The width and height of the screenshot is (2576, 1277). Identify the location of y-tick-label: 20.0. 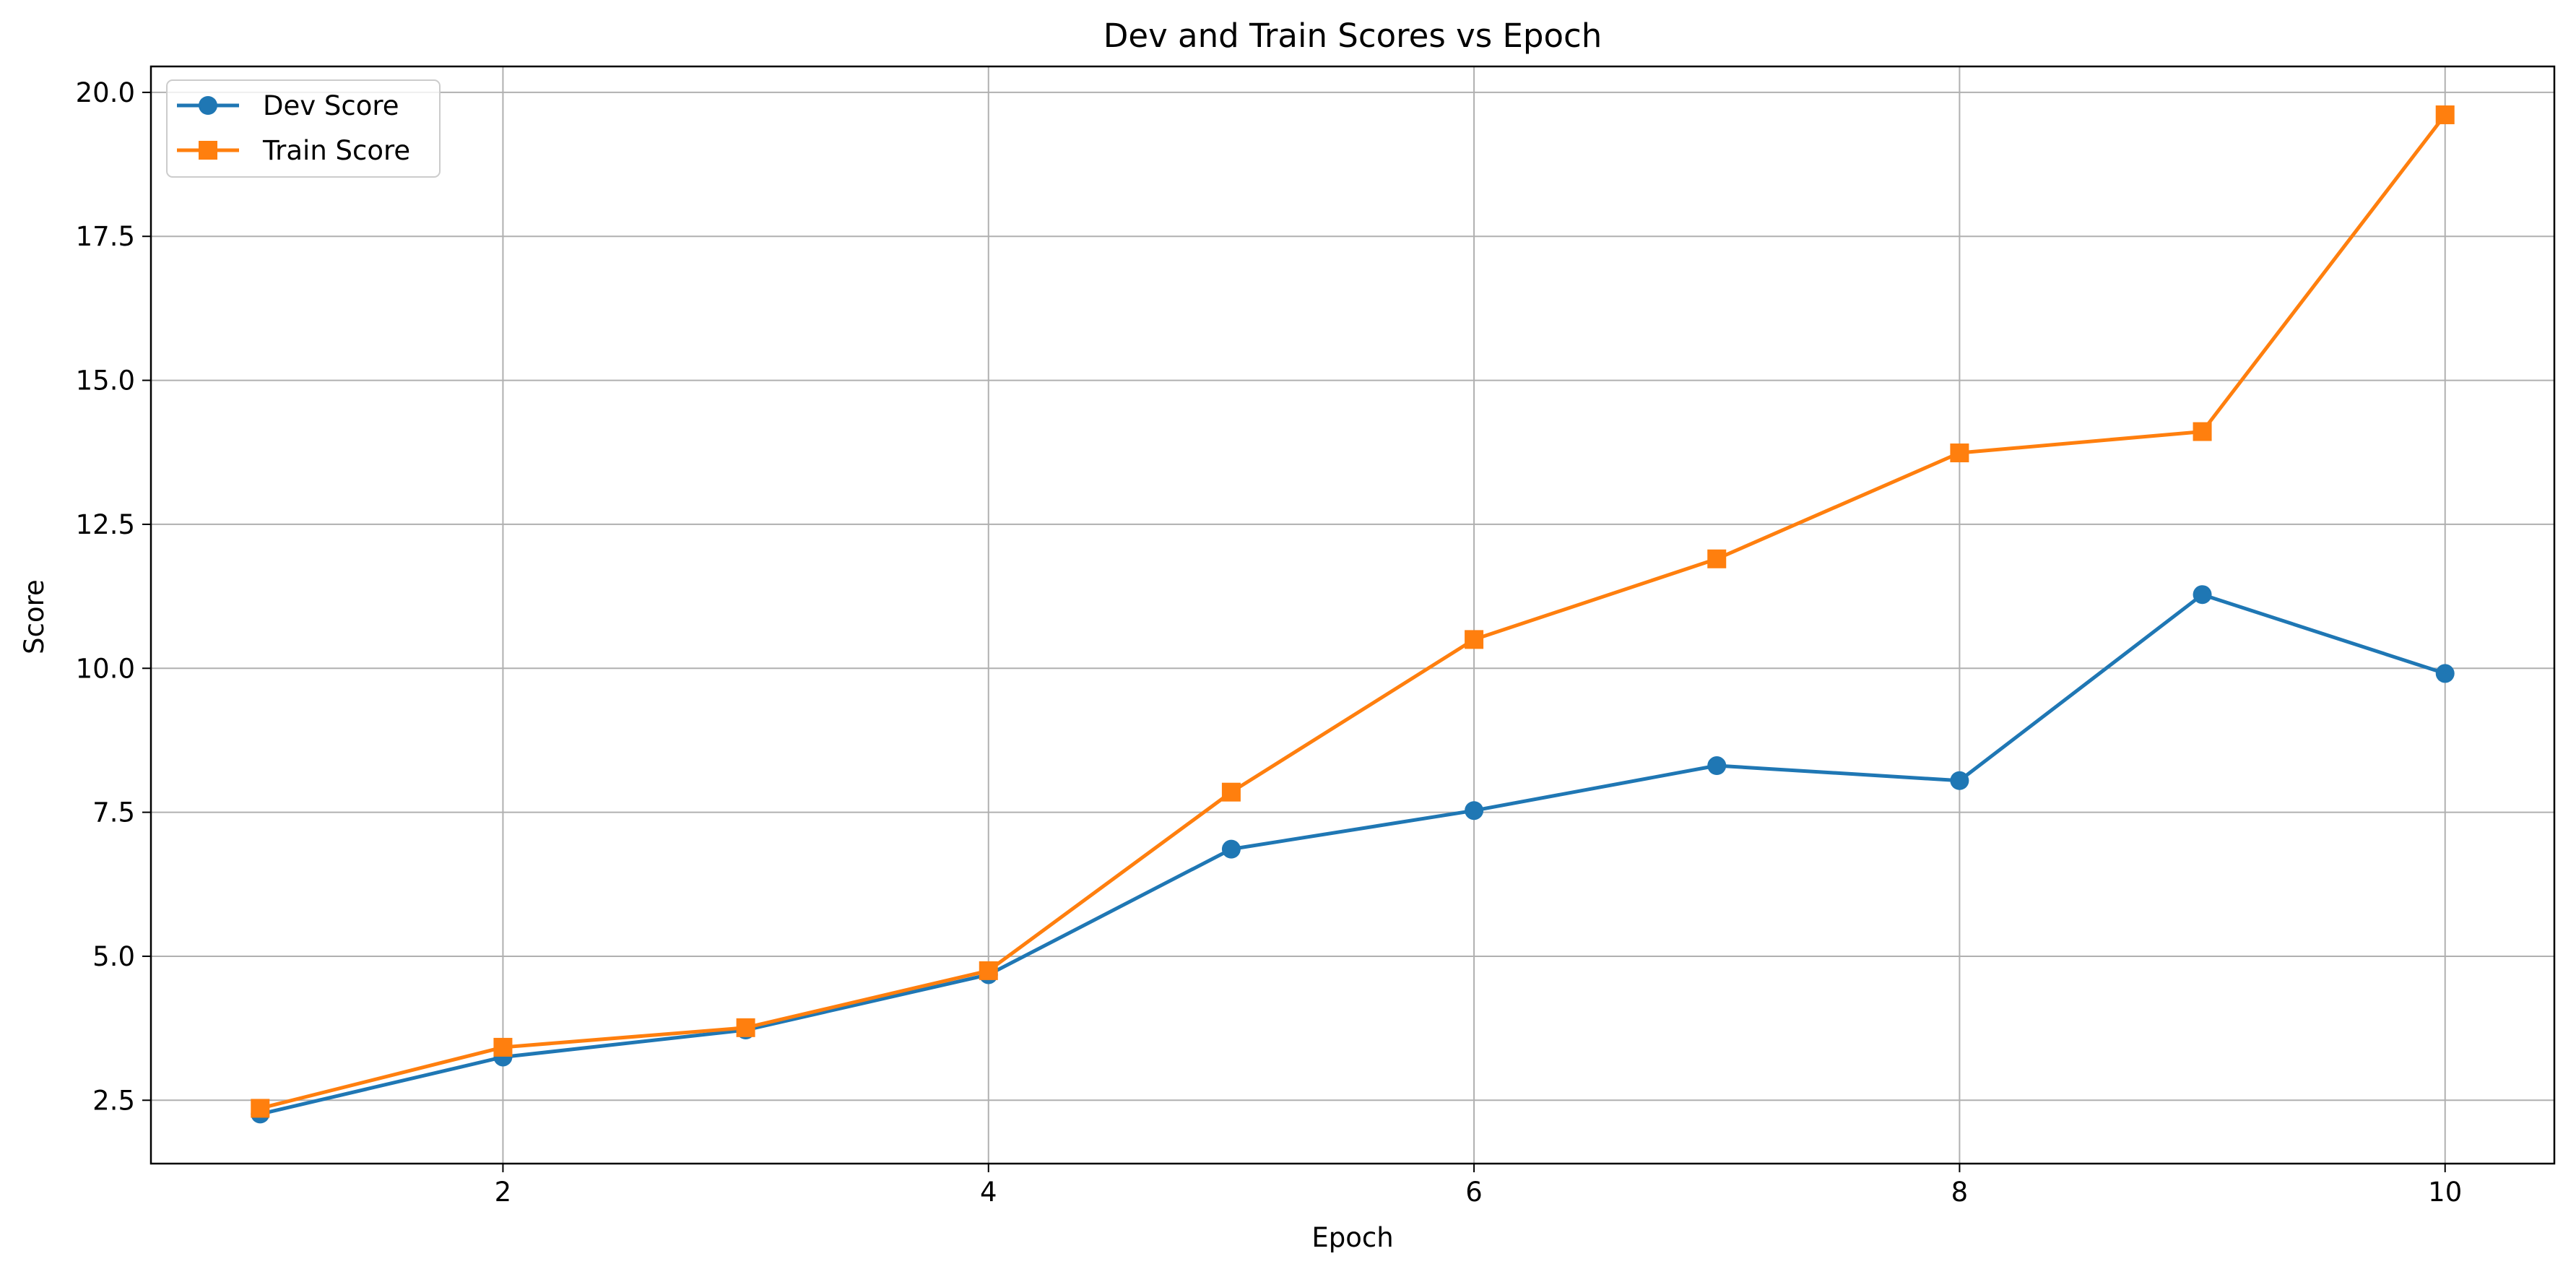
(105, 92).